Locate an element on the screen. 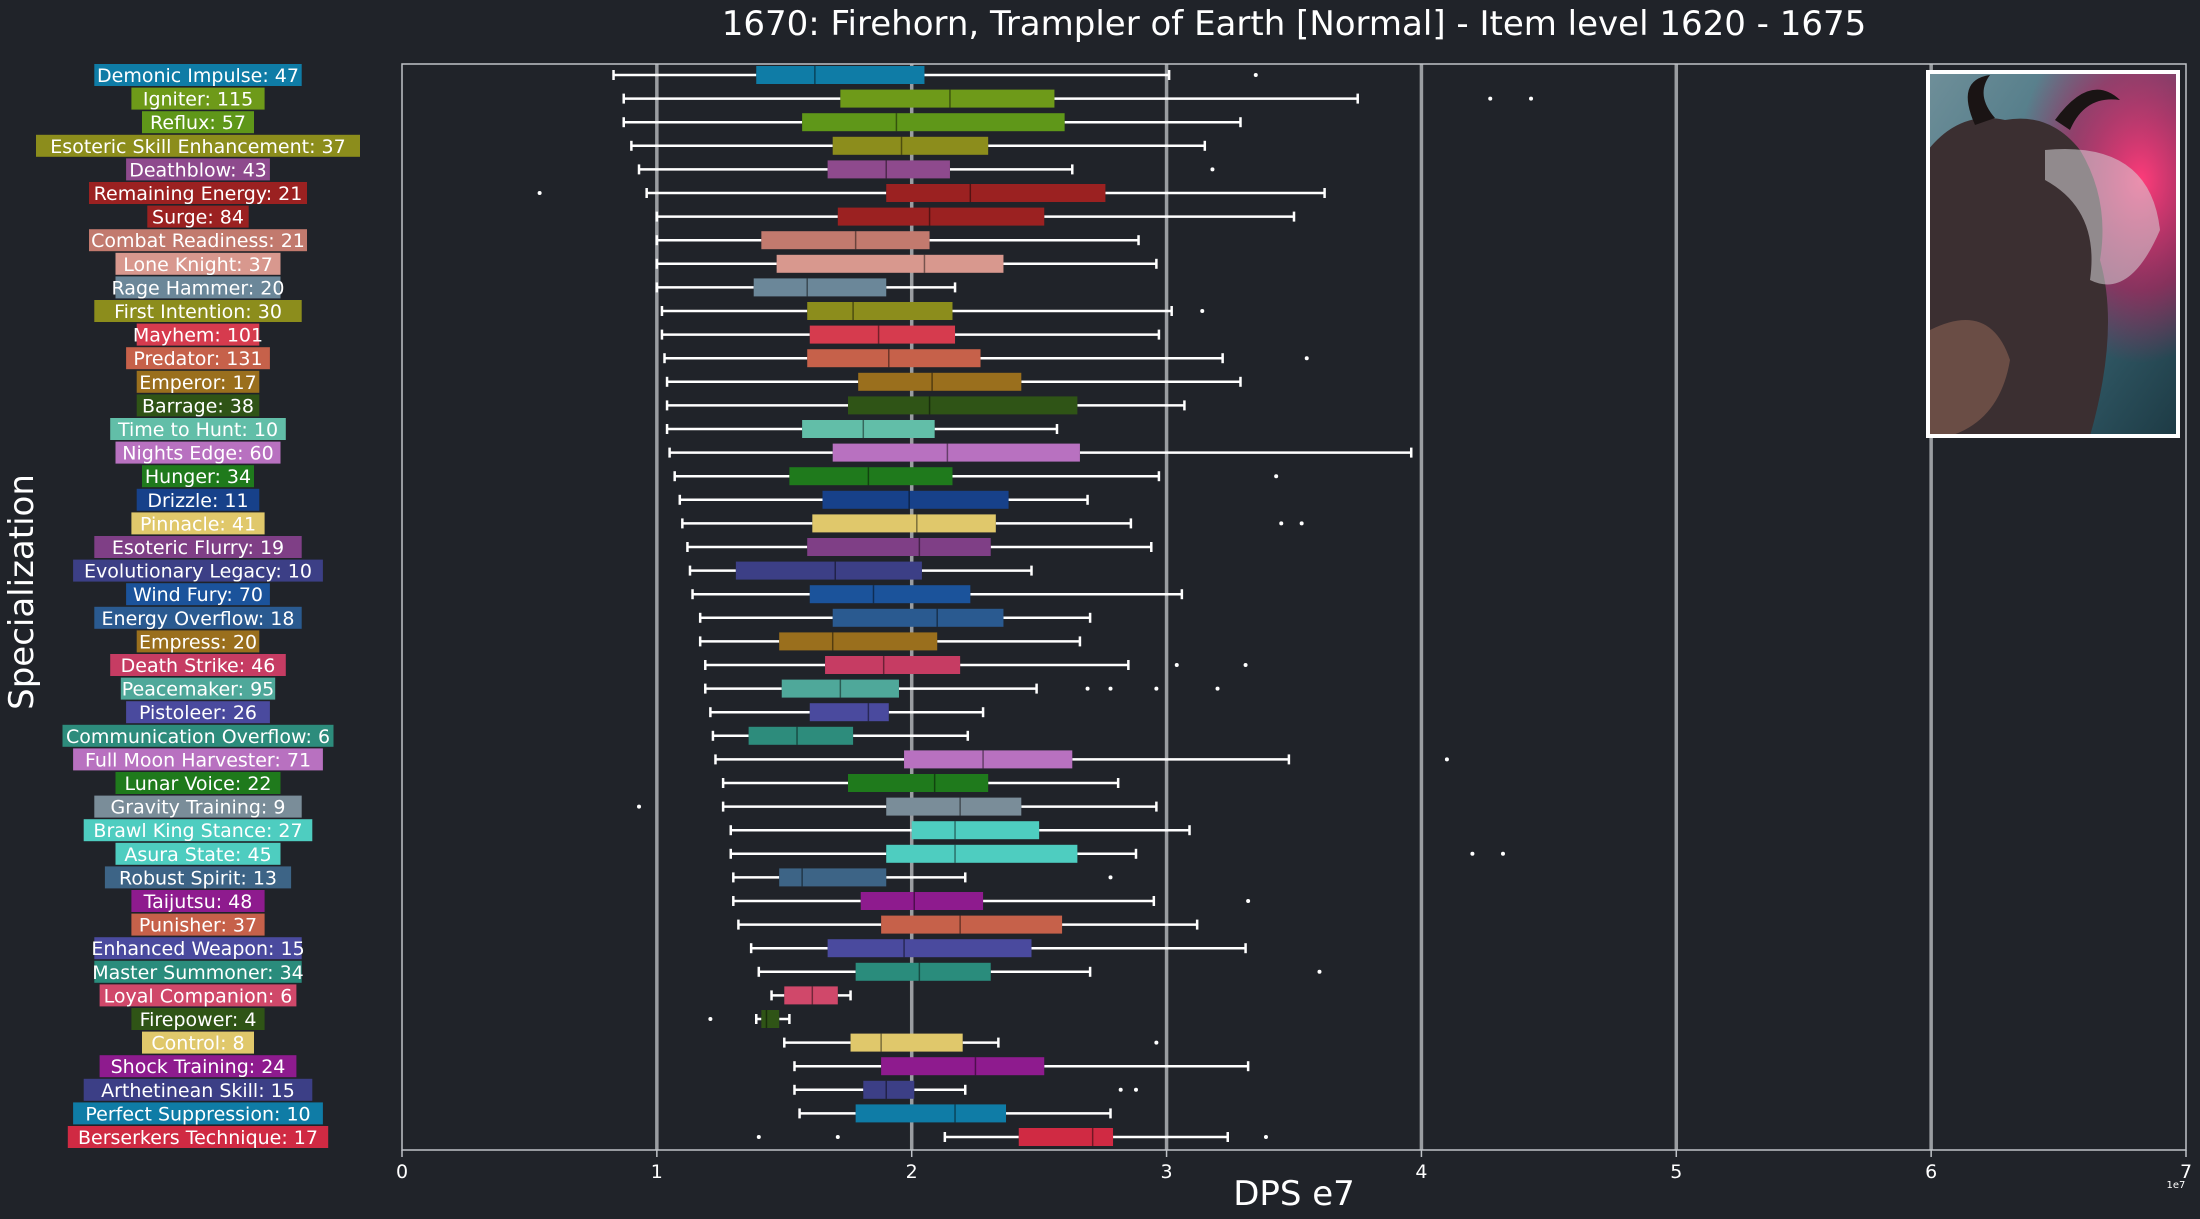  x-tick-label: 7 is located at coordinates (2186, 1172).